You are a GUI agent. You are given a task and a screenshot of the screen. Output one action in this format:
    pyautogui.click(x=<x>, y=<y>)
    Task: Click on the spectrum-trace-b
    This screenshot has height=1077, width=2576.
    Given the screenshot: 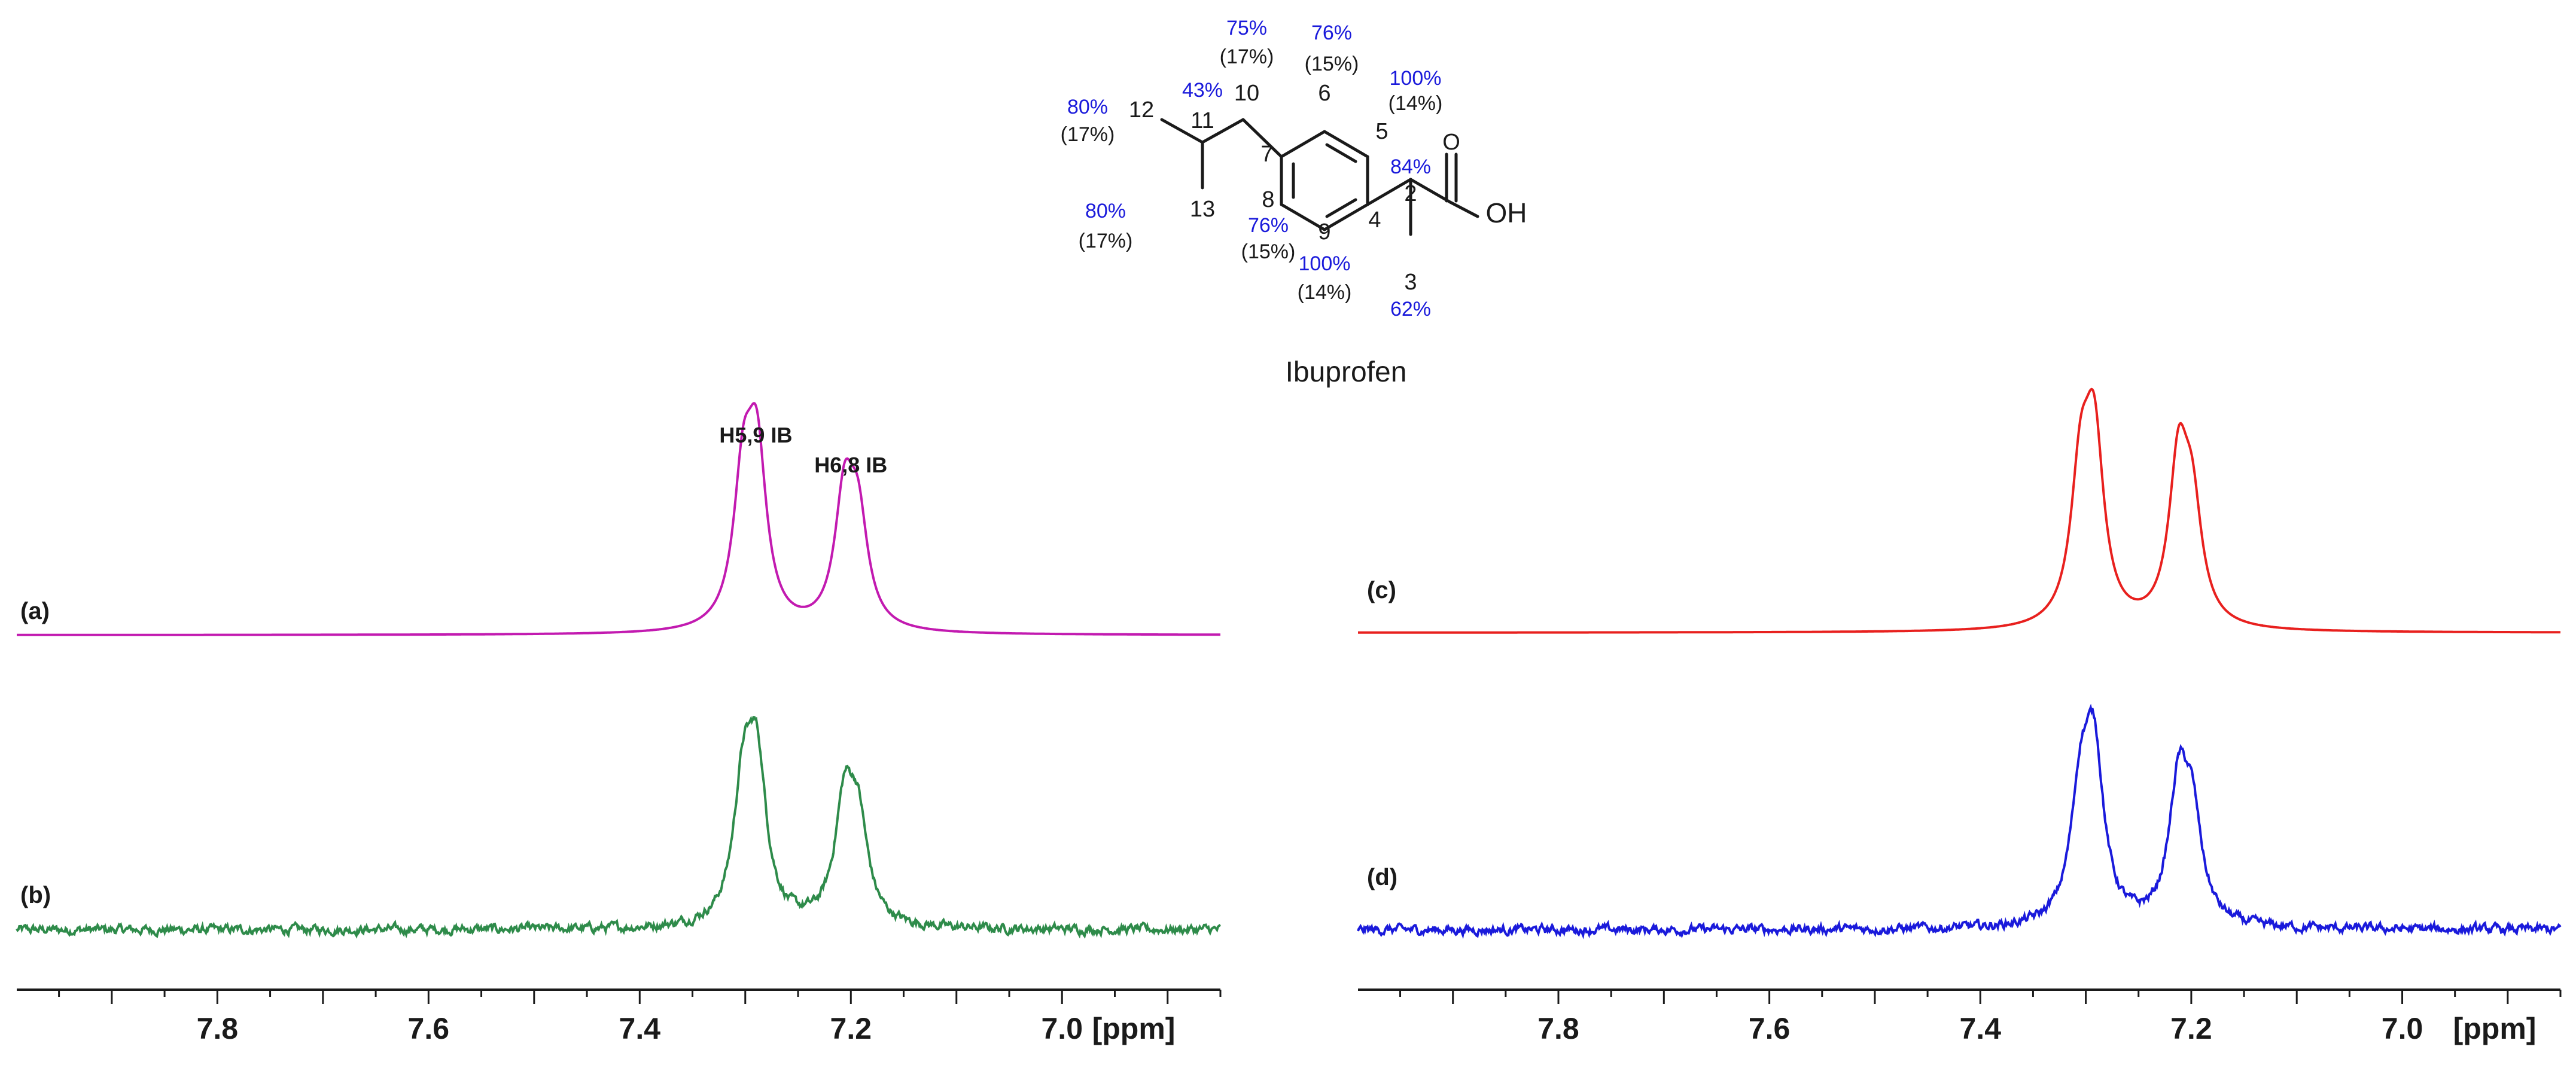 What is the action you would take?
    pyautogui.click(x=618, y=827)
    